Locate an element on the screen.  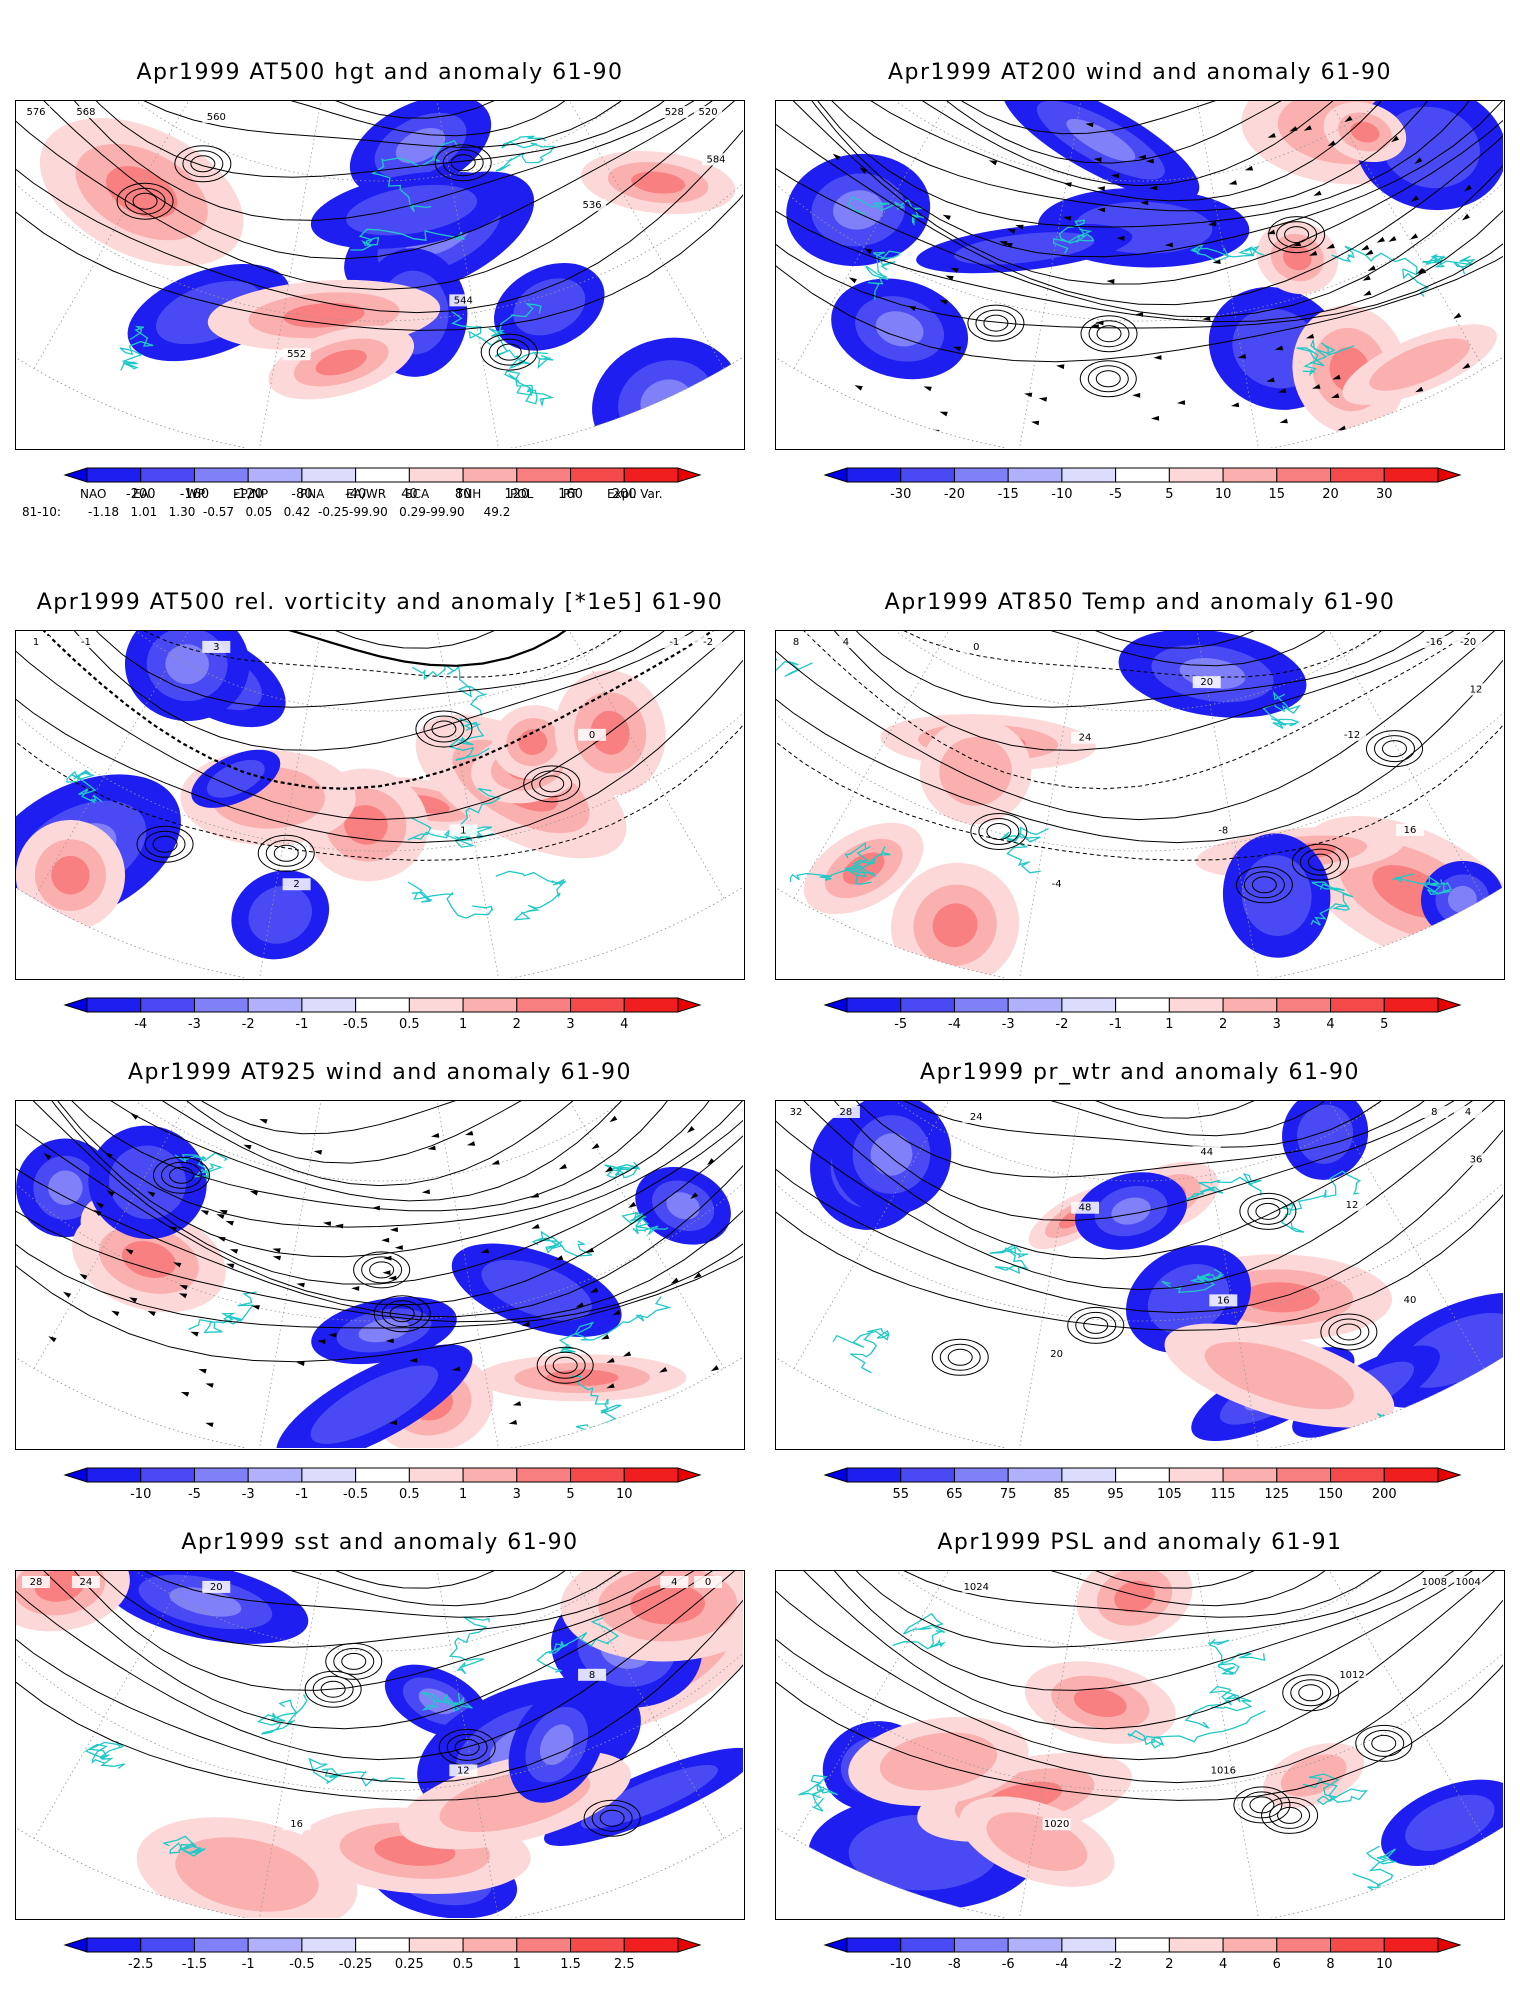
map-hemisphere is located at coordinates (1139, 274).